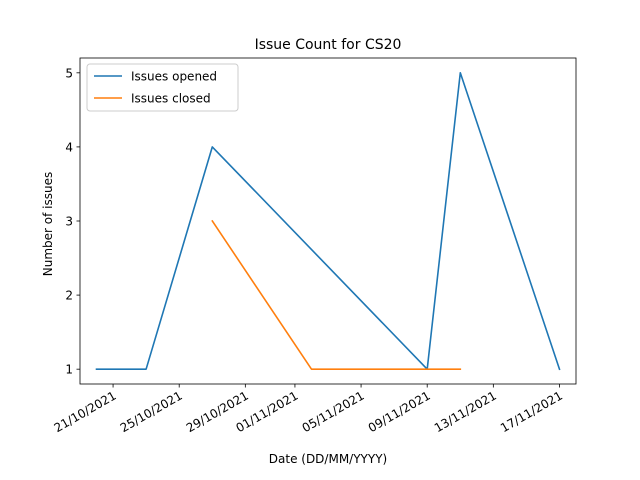 Image resolution: width=640 pixels, height=480 pixels. Describe the element at coordinates (174, 77) in the screenshot. I see `legend-label: Issues opened` at that location.